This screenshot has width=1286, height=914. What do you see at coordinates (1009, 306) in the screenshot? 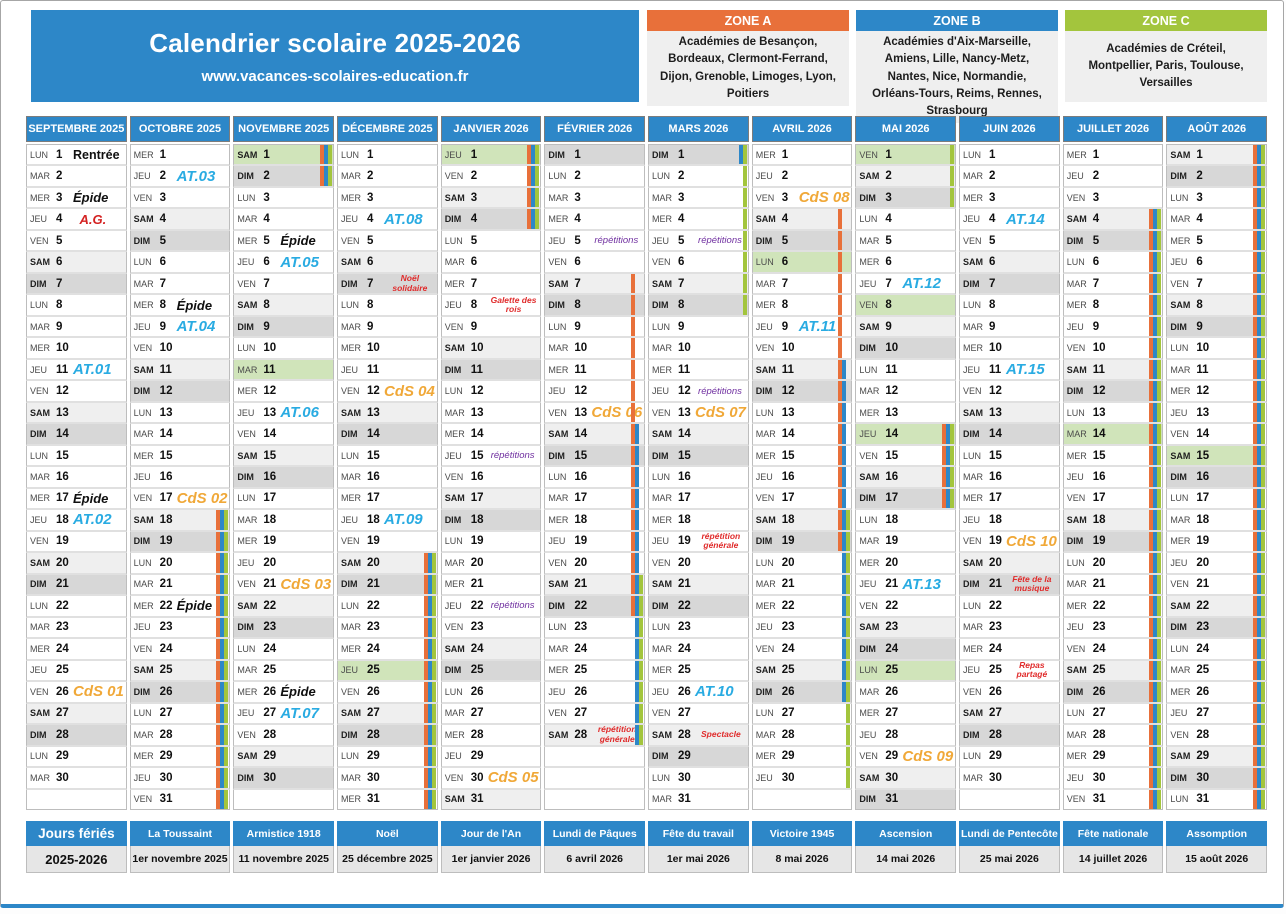
I see `day-cell: LUN 8` at bounding box center [1009, 306].